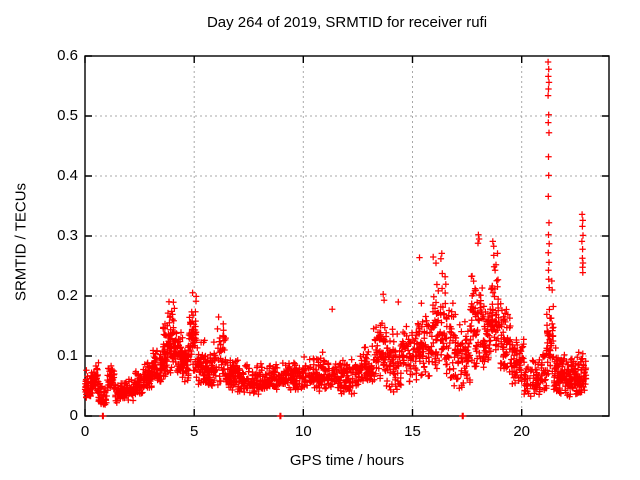  I want to click on x-tick-label: 15, so click(412, 431).